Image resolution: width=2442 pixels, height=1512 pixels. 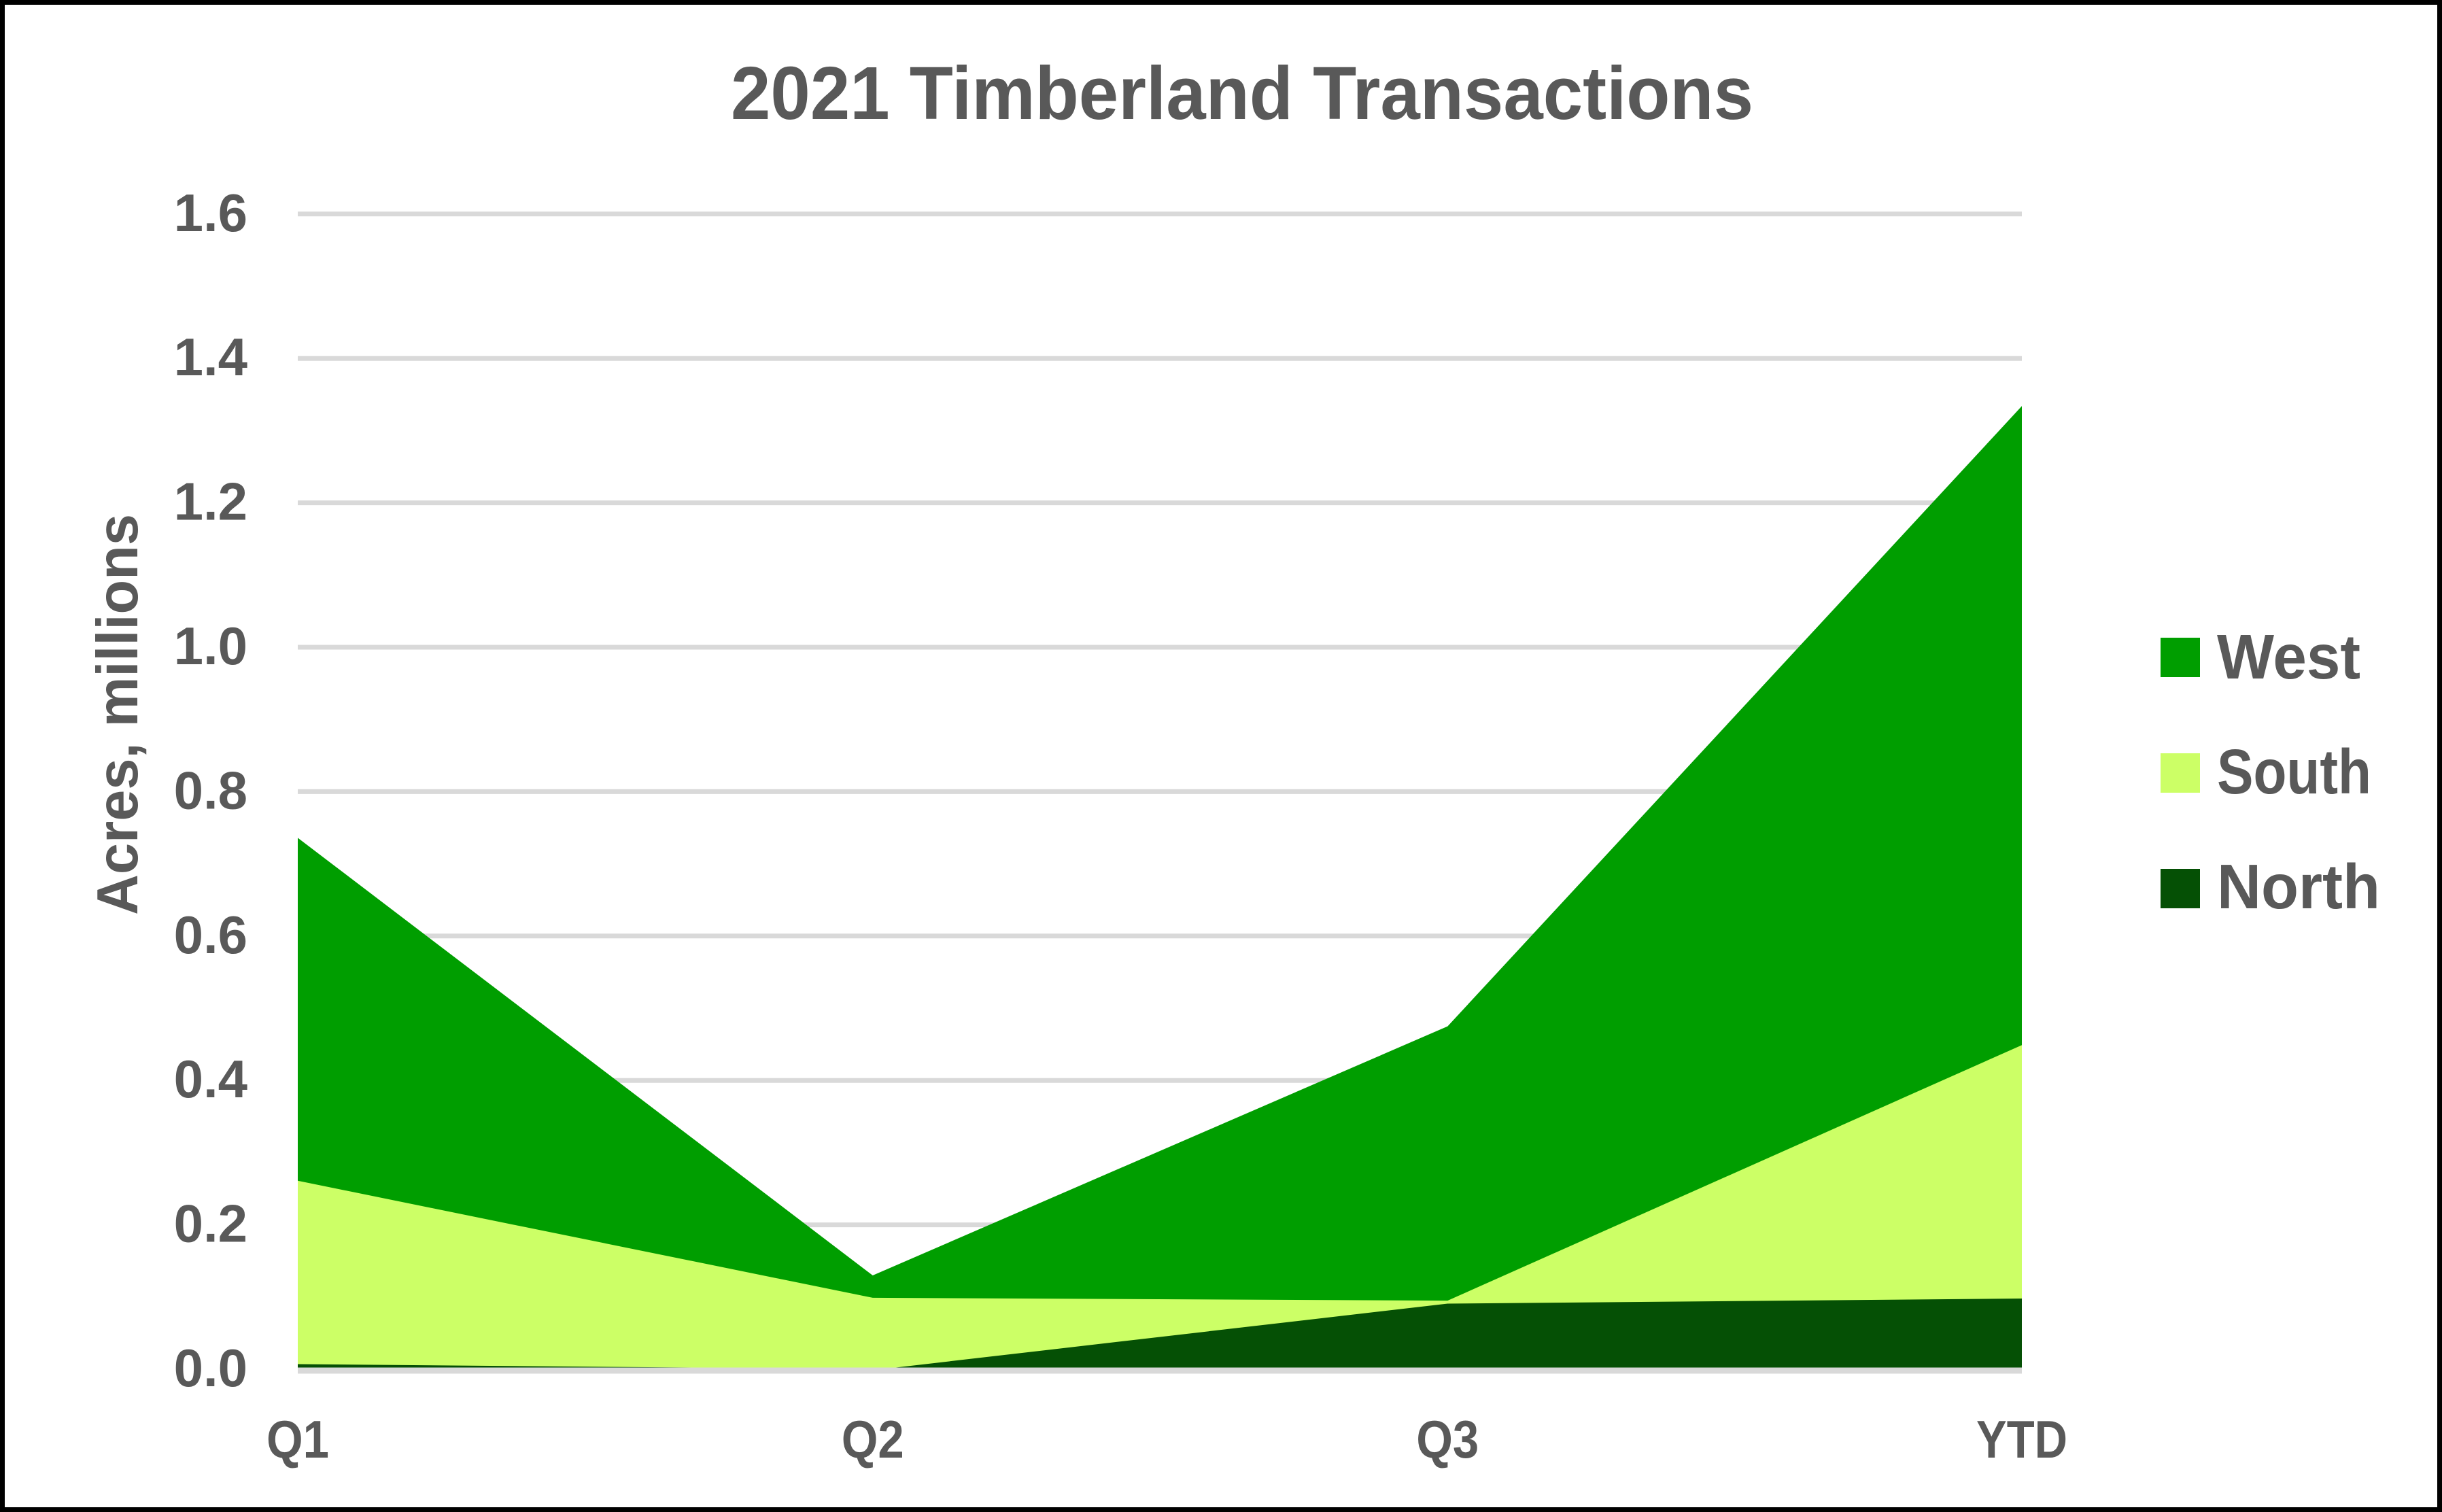 I want to click on svg-text: Q1, so click(x=297, y=1439).